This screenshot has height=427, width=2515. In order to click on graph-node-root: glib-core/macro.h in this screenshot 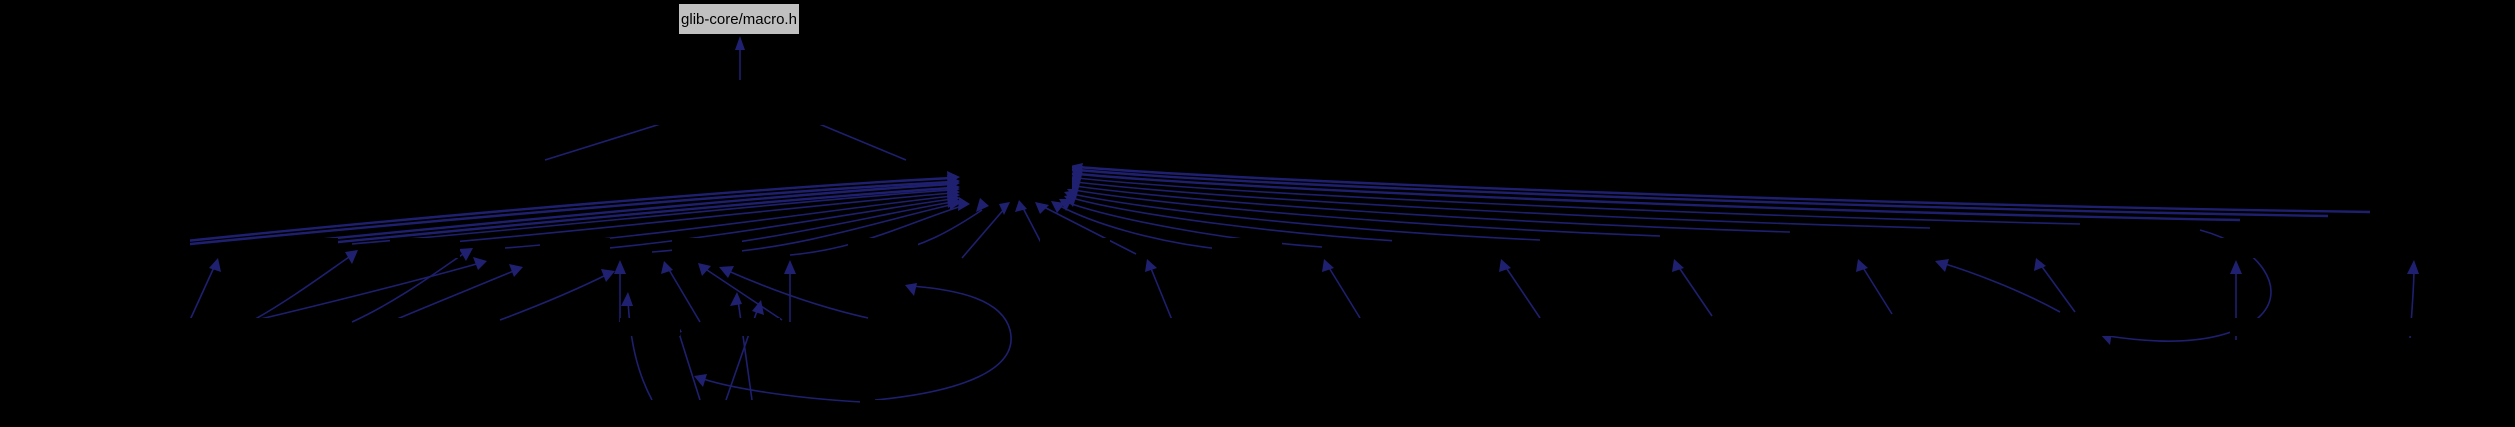, I will do `click(739, 19)`.